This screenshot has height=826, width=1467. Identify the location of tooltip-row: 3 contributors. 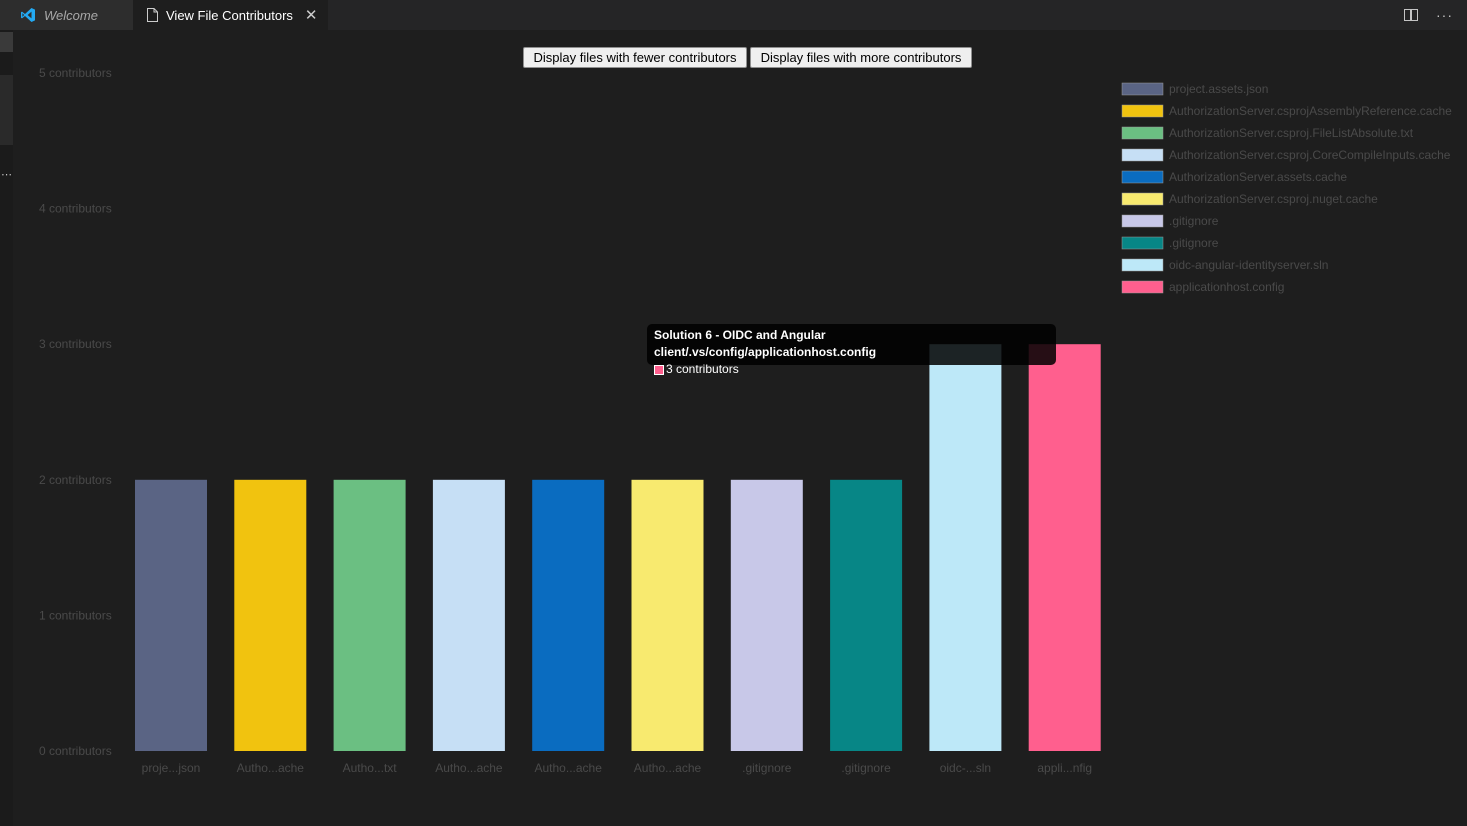
(851, 369).